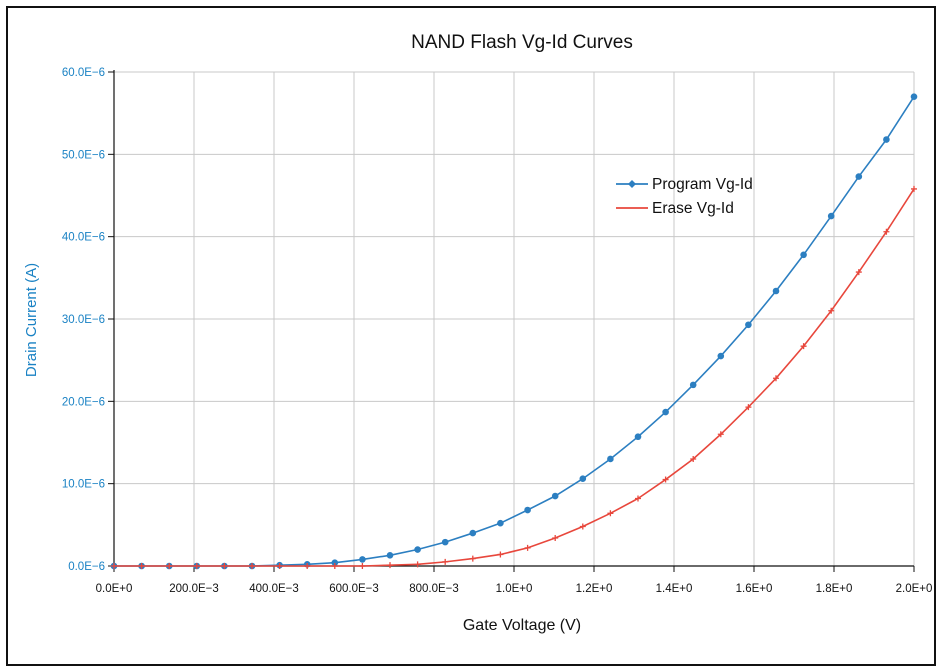 The height and width of the screenshot is (666, 944). Describe the element at coordinates (914, 589) in the screenshot. I see `x-tick-label: 2.0E+0` at that location.